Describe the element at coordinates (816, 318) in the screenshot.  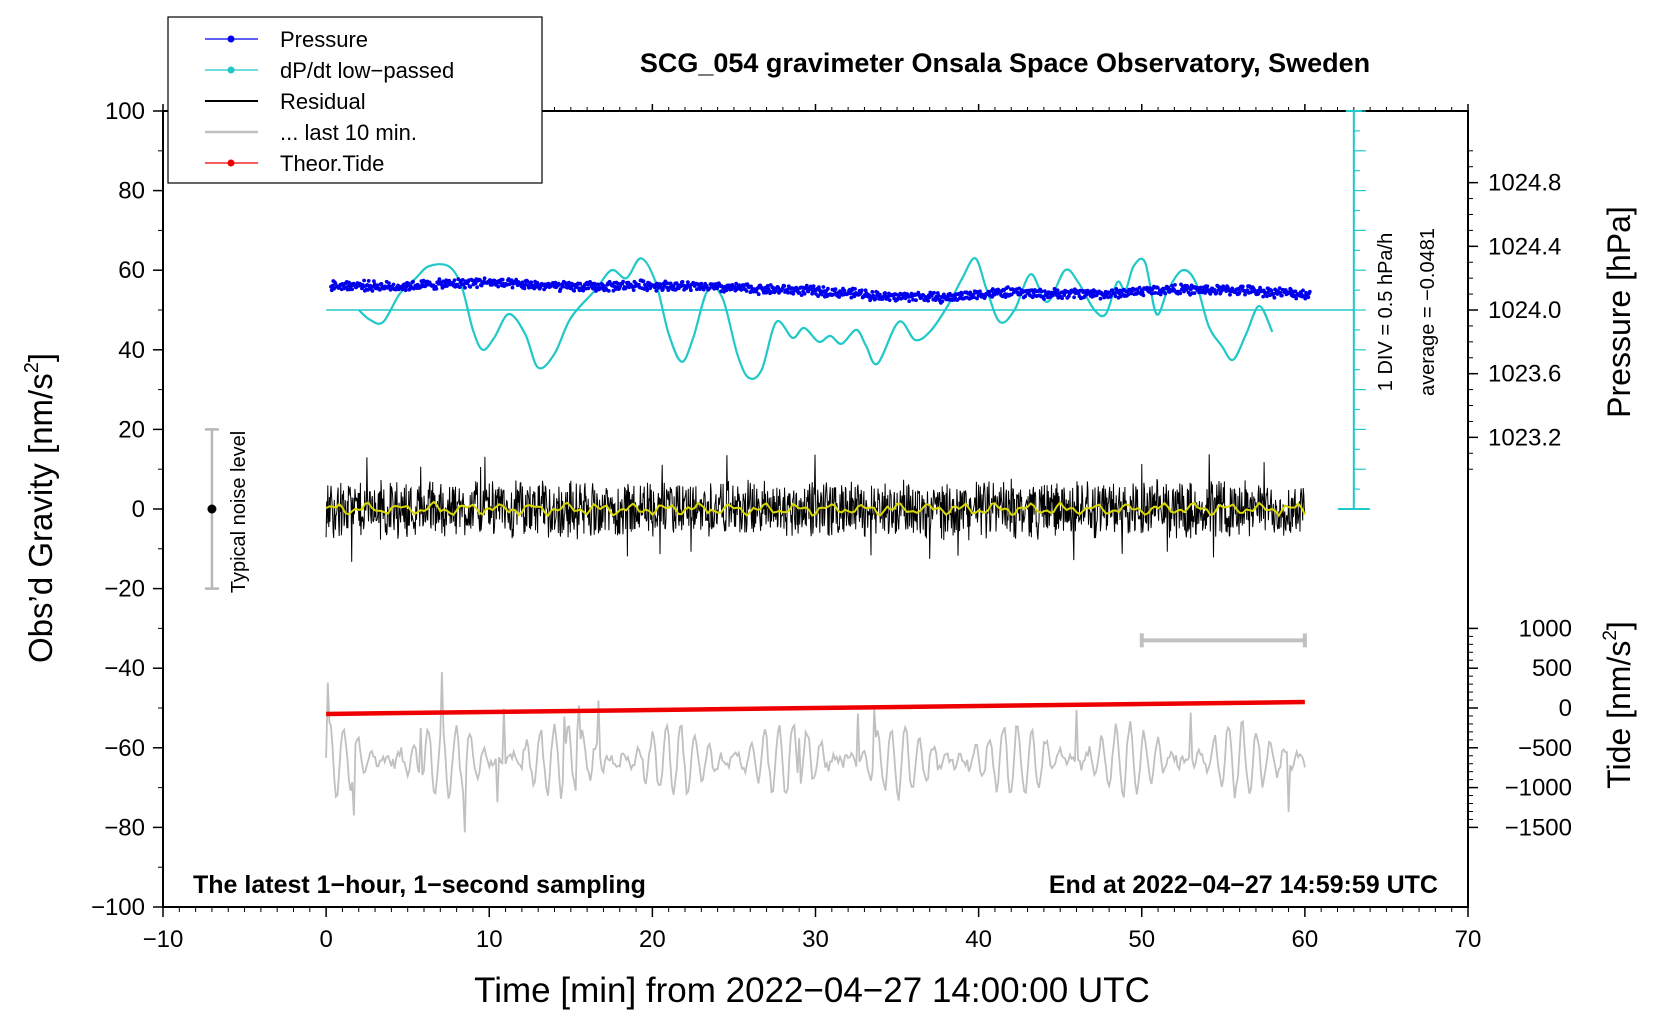
I see `dpdt-series-line` at that location.